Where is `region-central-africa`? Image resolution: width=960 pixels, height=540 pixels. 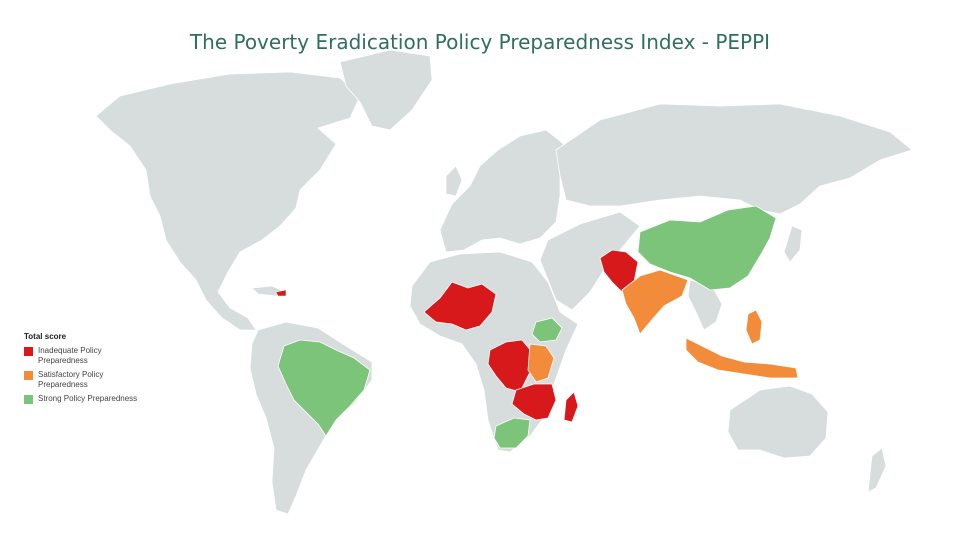 region-central-africa is located at coordinates (510, 366).